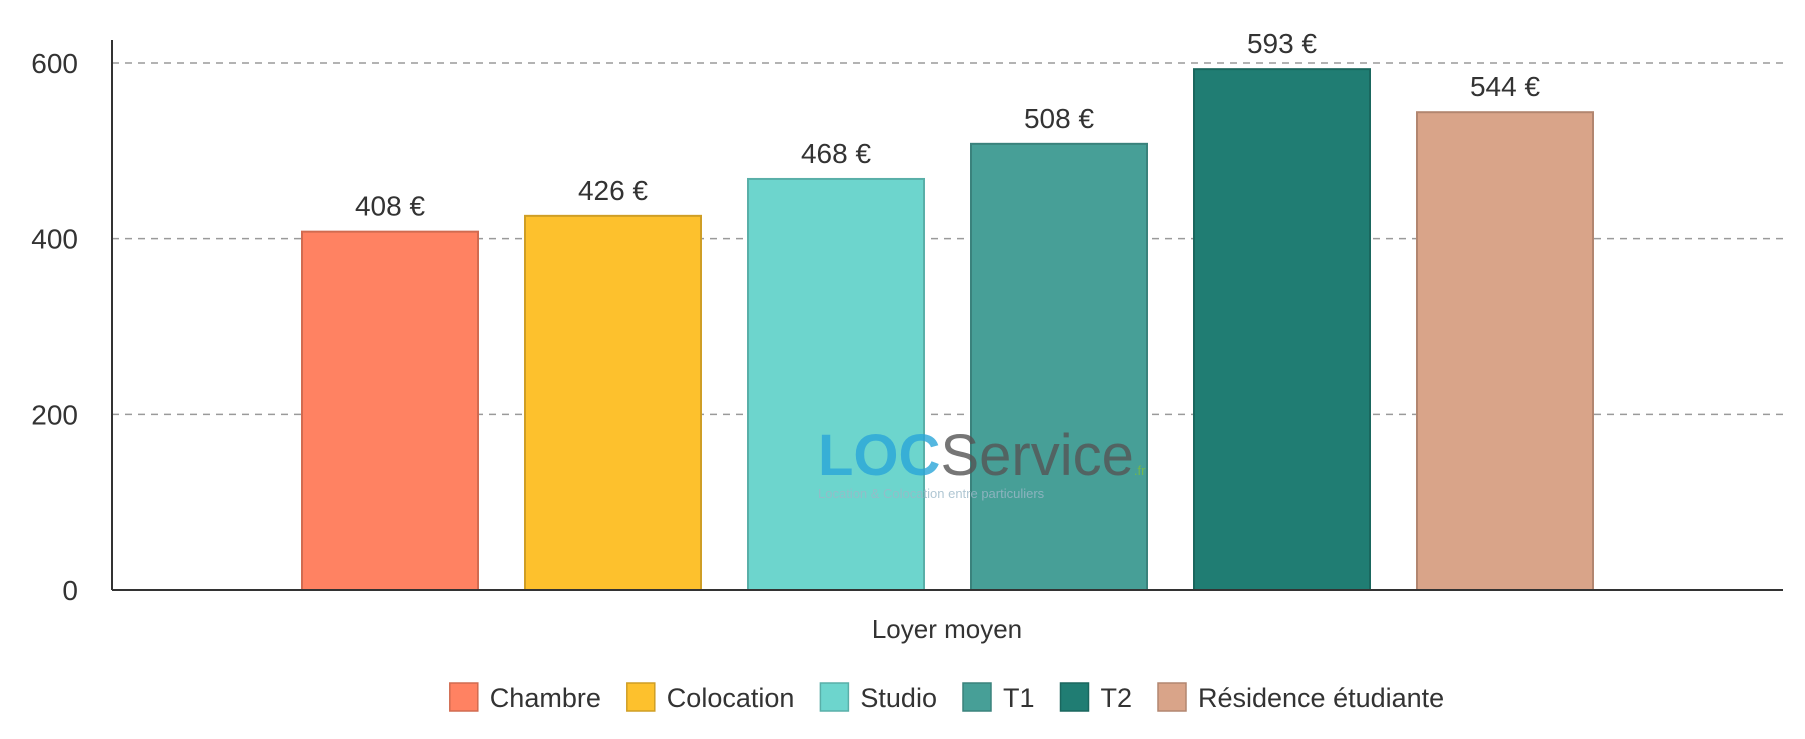  What do you see at coordinates (1140, 470) in the screenshot?
I see `watermark-suffix: .fr` at bounding box center [1140, 470].